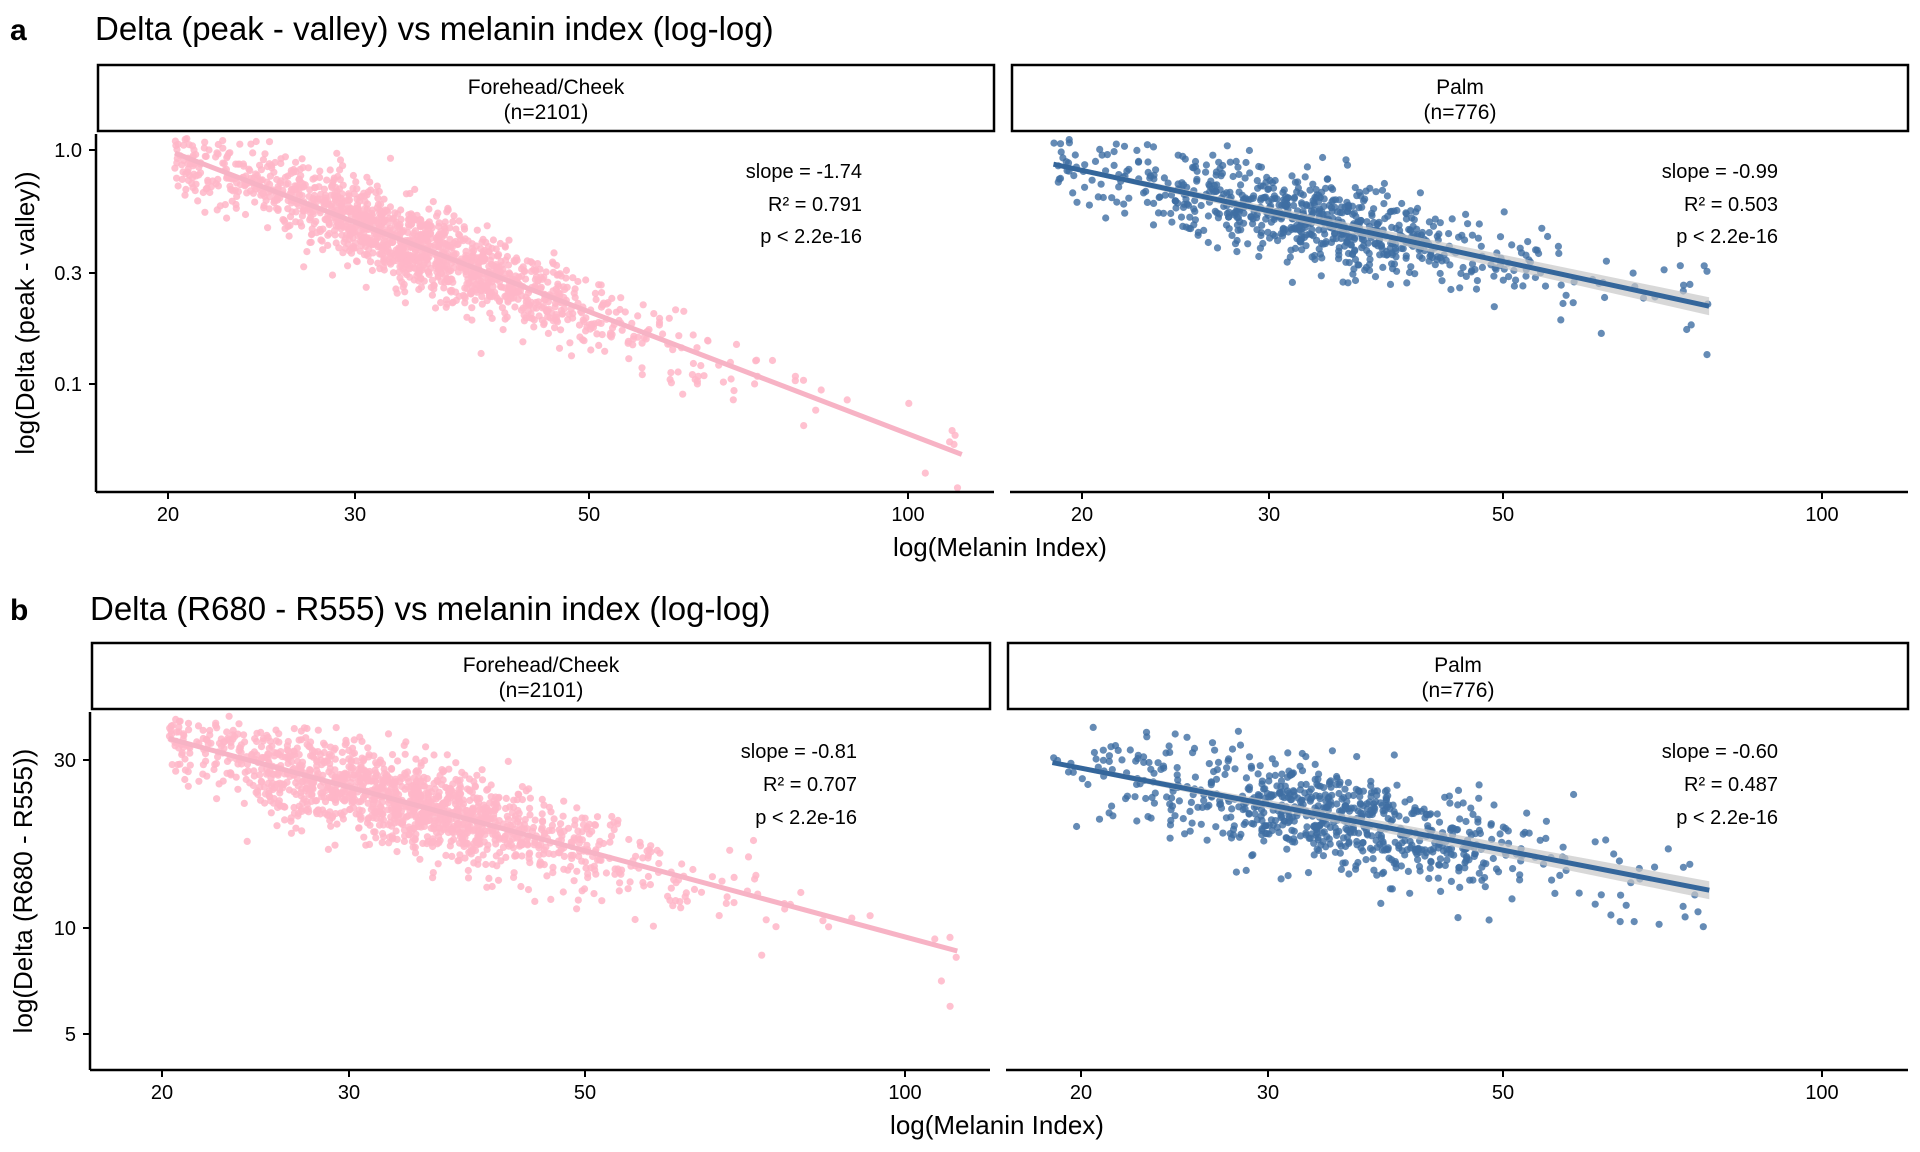  What do you see at coordinates (546, 112) in the screenshot?
I see `panel-a-left-strip-line2: (n=2101)` at bounding box center [546, 112].